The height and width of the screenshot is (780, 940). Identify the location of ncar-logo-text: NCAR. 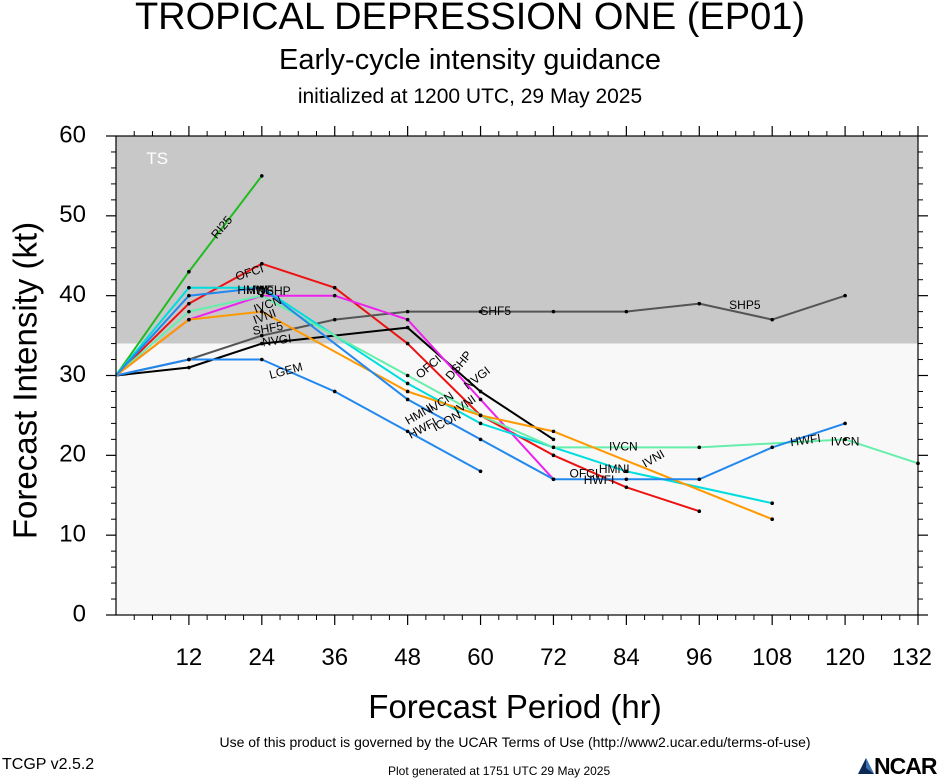
(905, 766).